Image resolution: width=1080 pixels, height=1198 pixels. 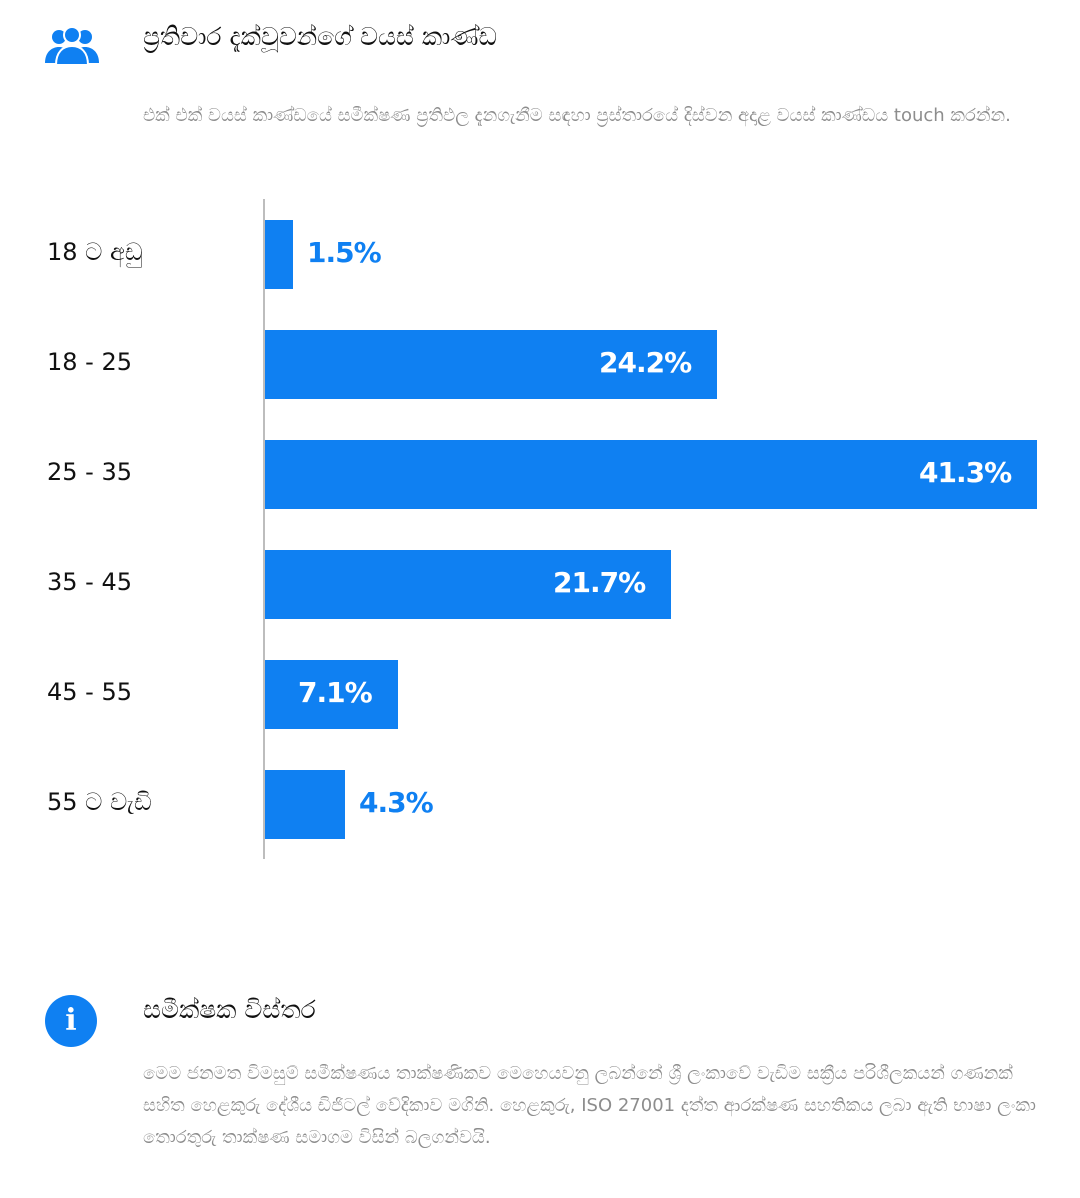 I want to click on bar-value-label: 7.1%, so click(x=335, y=692).